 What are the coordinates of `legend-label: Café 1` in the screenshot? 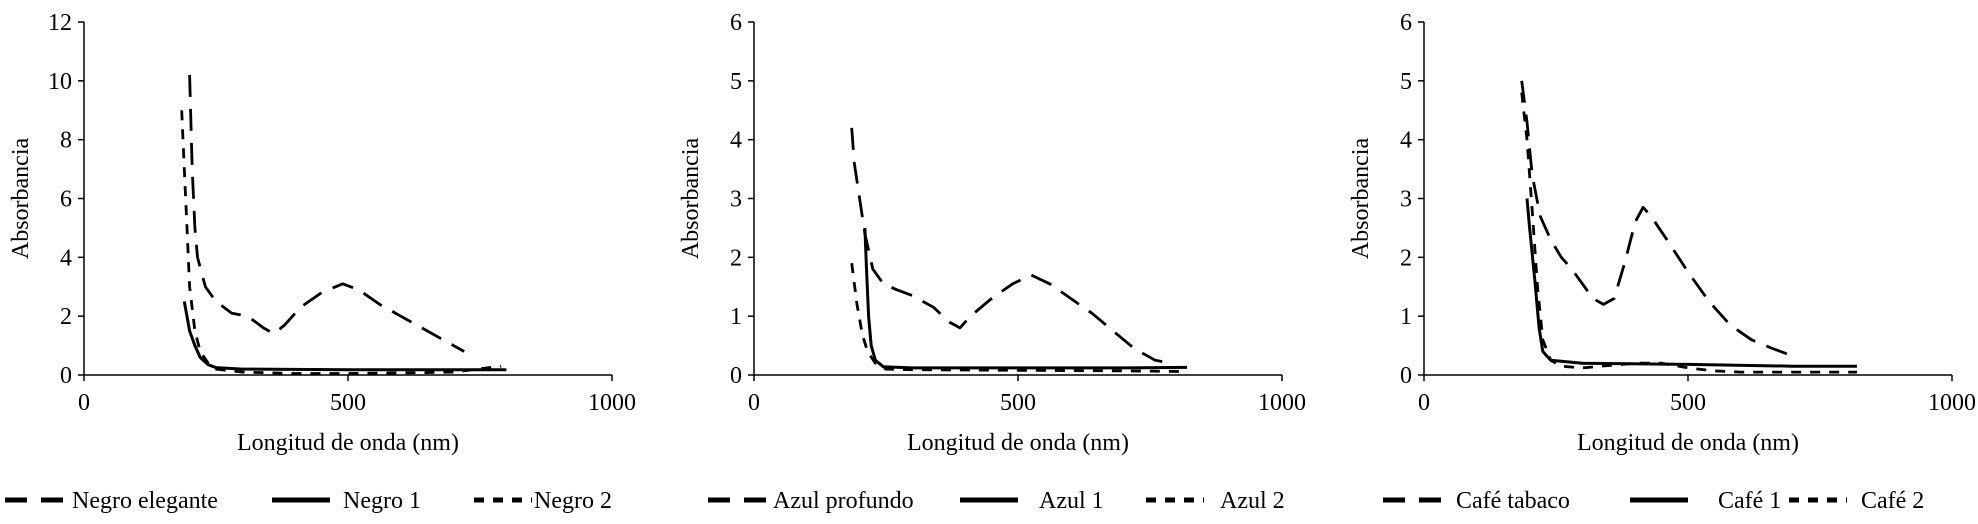 It's located at (1749, 501).